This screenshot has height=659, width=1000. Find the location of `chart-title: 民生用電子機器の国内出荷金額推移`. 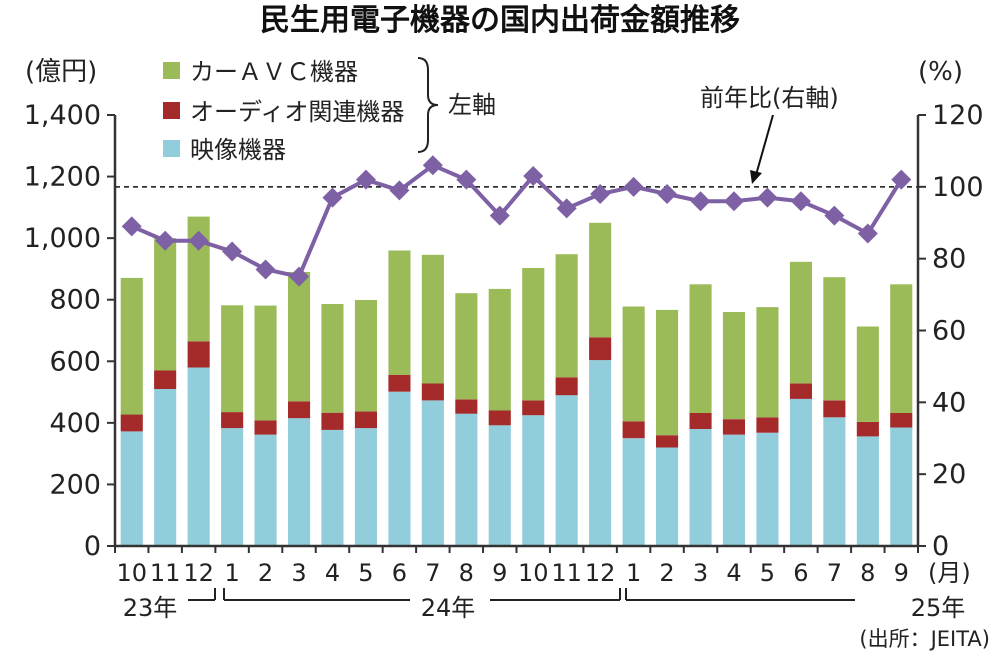

chart-title: 民生用電子機器の国内出荷金額推移 is located at coordinates (500, 20).